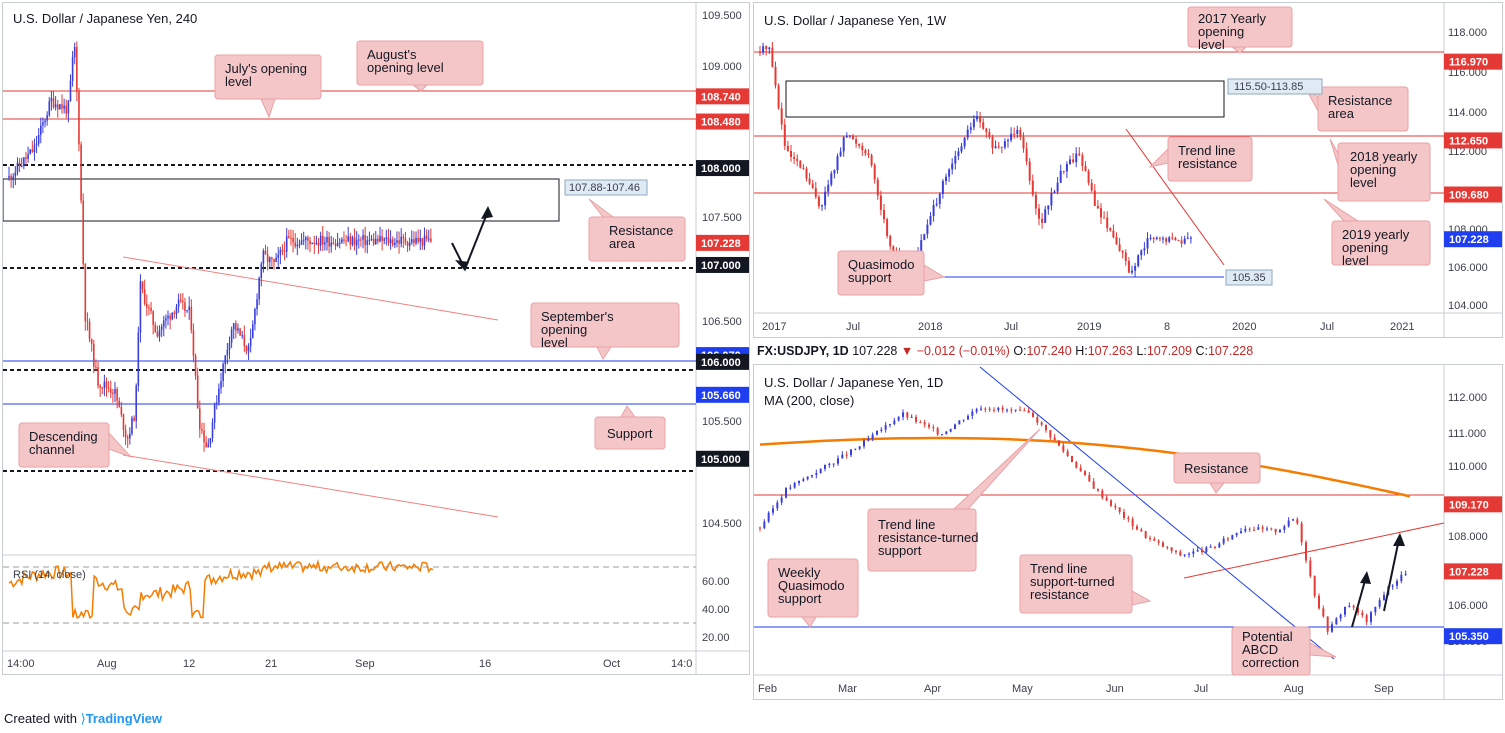 The width and height of the screenshot is (1505, 733). What do you see at coordinates (1365, 577) in the screenshot?
I see `arrow-head-icon` at bounding box center [1365, 577].